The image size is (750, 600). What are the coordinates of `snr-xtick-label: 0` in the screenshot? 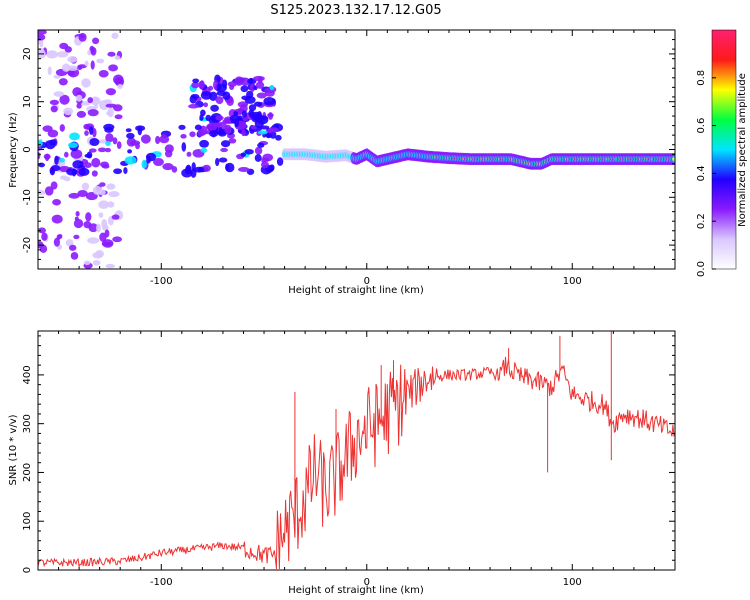 It's located at (367, 582).